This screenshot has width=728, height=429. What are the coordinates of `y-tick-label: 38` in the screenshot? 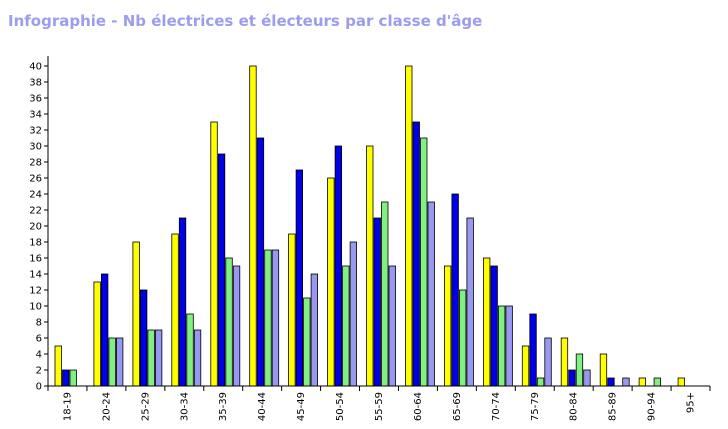 It's located at (35, 83).